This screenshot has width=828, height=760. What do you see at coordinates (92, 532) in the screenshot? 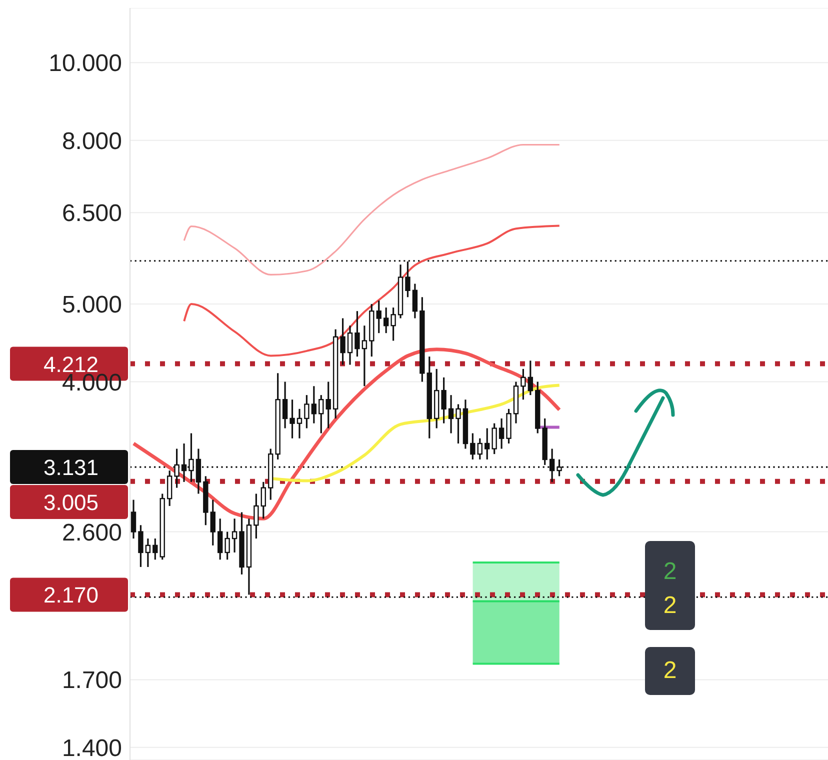
I see `y-tick-label: 2.600` at bounding box center [92, 532].